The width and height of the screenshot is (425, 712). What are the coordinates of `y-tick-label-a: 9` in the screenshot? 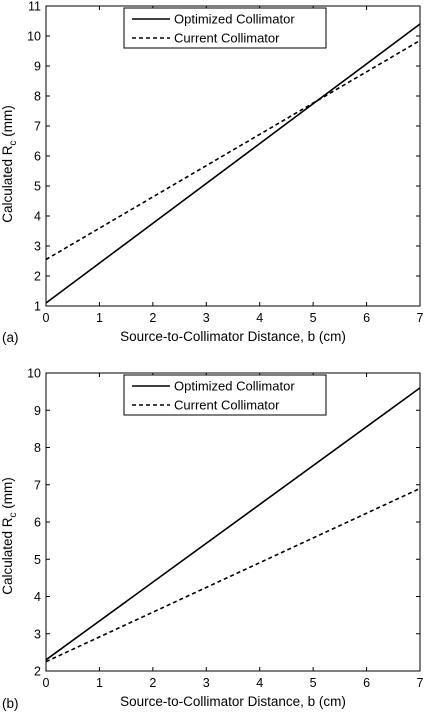 It's located at (37, 67).